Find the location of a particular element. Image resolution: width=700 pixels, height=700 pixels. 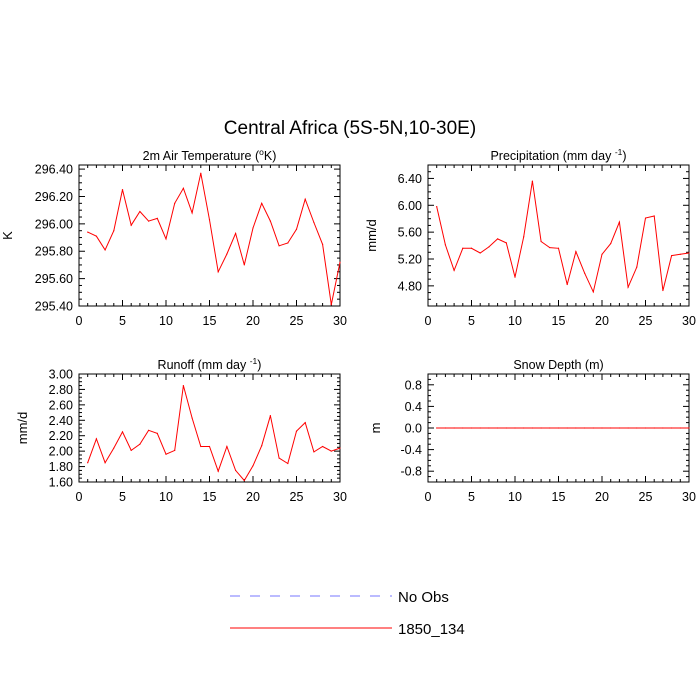

y-tick-label: -0.8 is located at coordinates (411, 472).